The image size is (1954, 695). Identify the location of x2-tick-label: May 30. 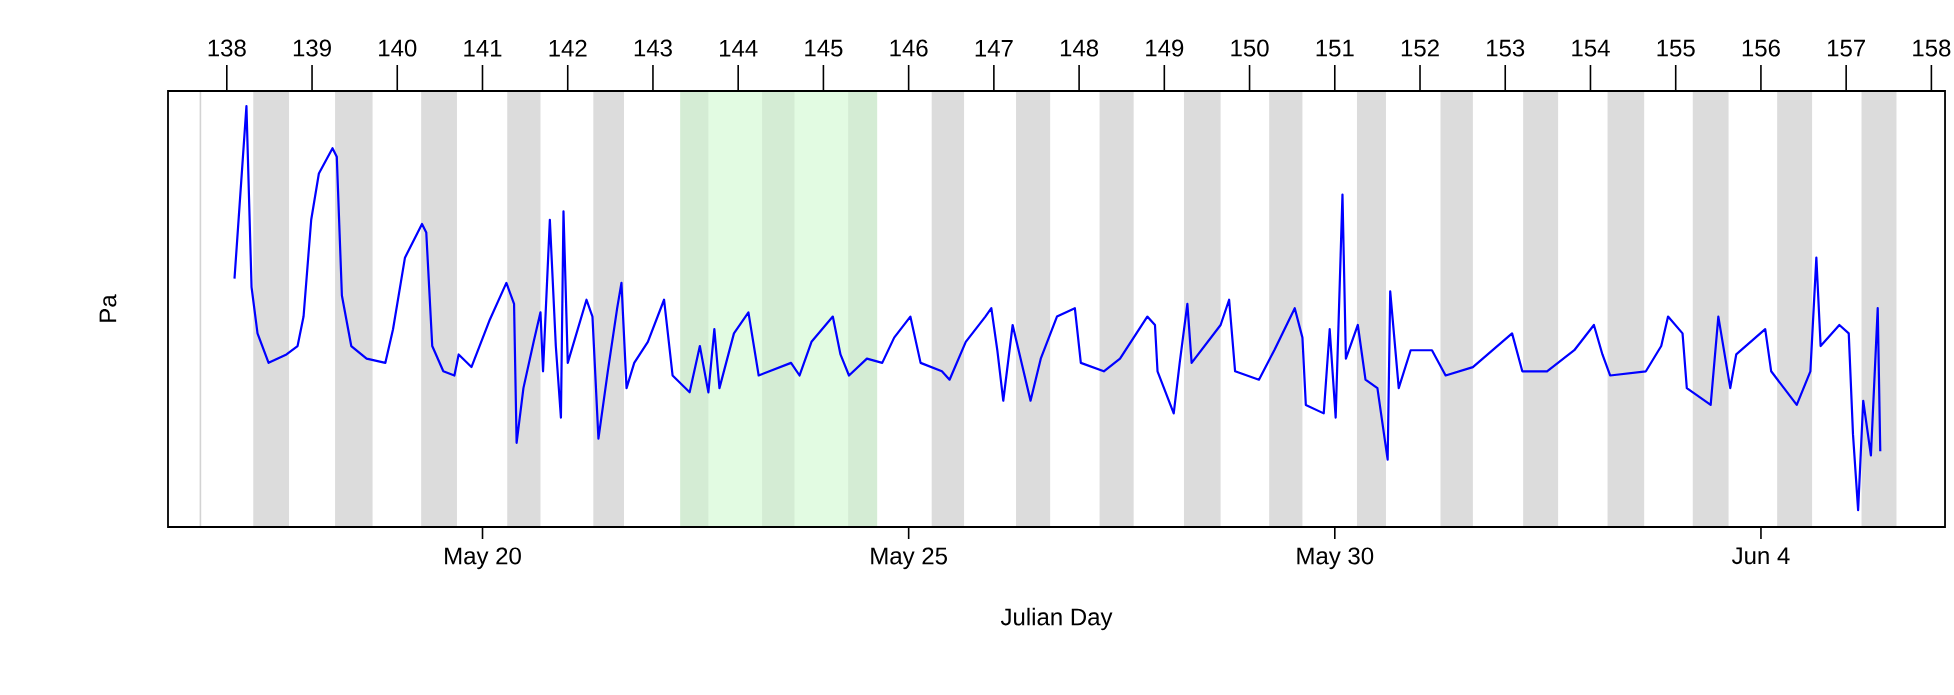
(1335, 558).